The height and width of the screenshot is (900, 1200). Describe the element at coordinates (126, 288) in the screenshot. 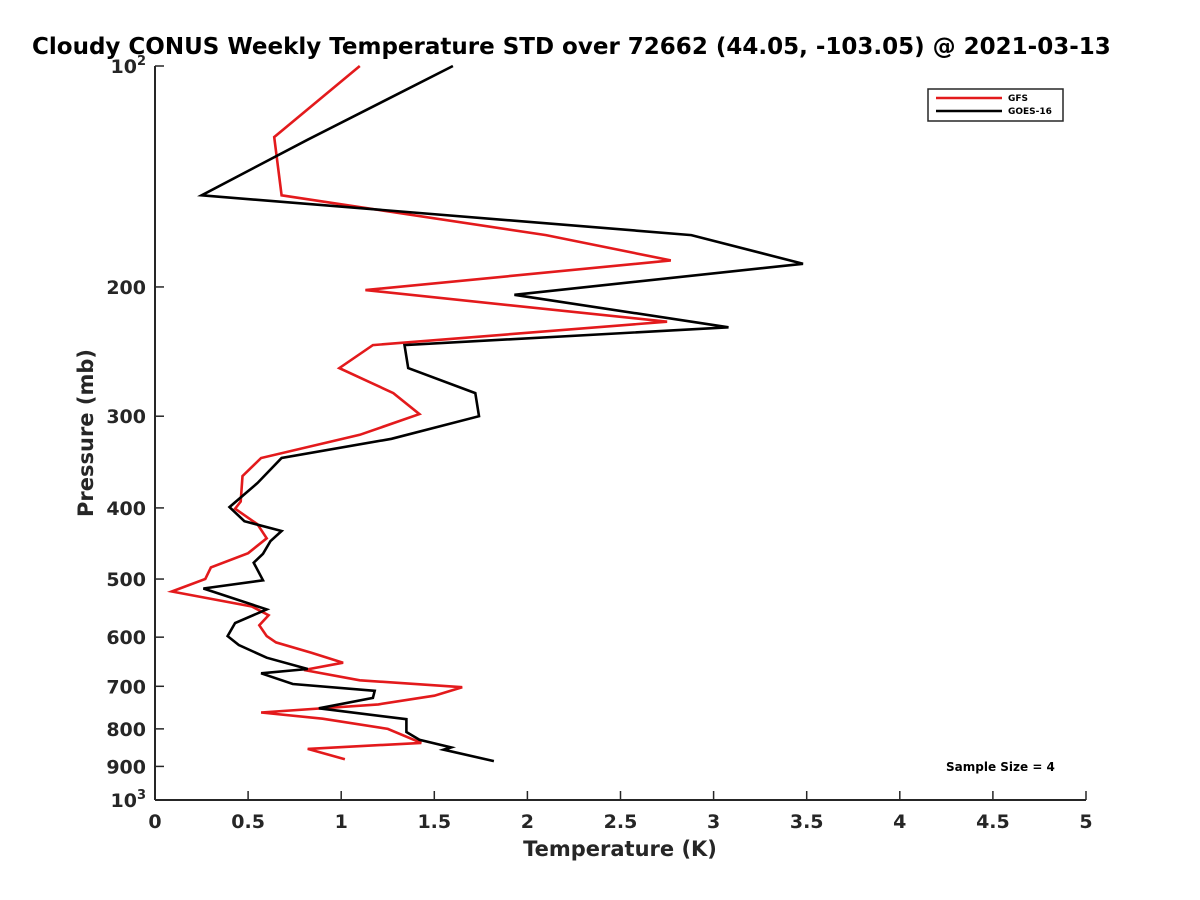

I see `y-tick-label: 200` at that location.